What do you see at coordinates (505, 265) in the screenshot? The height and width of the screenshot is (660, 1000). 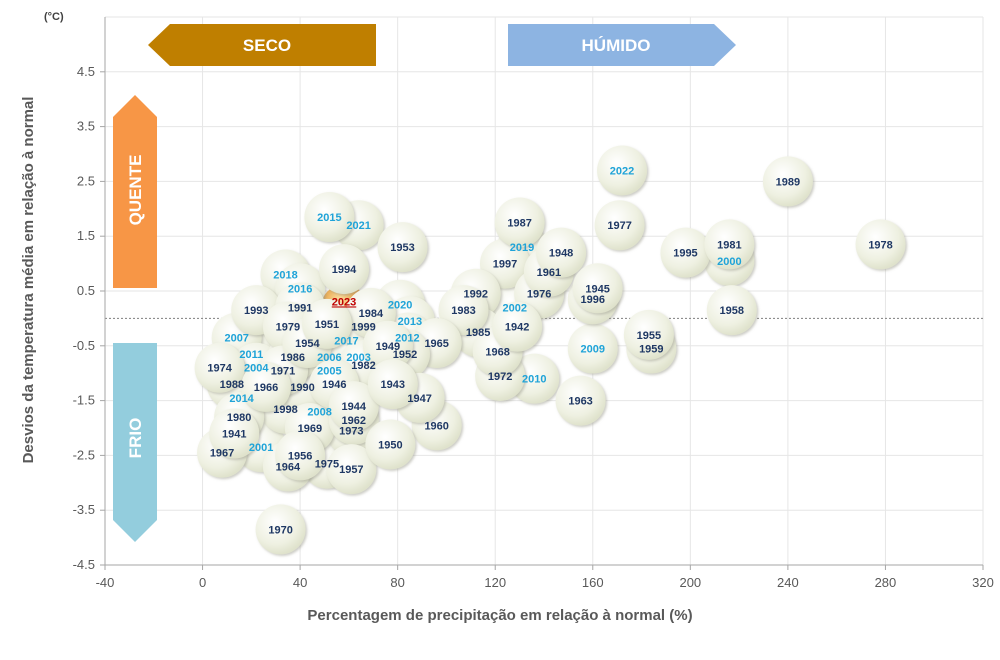 I see `year-label-1997: 1997` at bounding box center [505, 265].